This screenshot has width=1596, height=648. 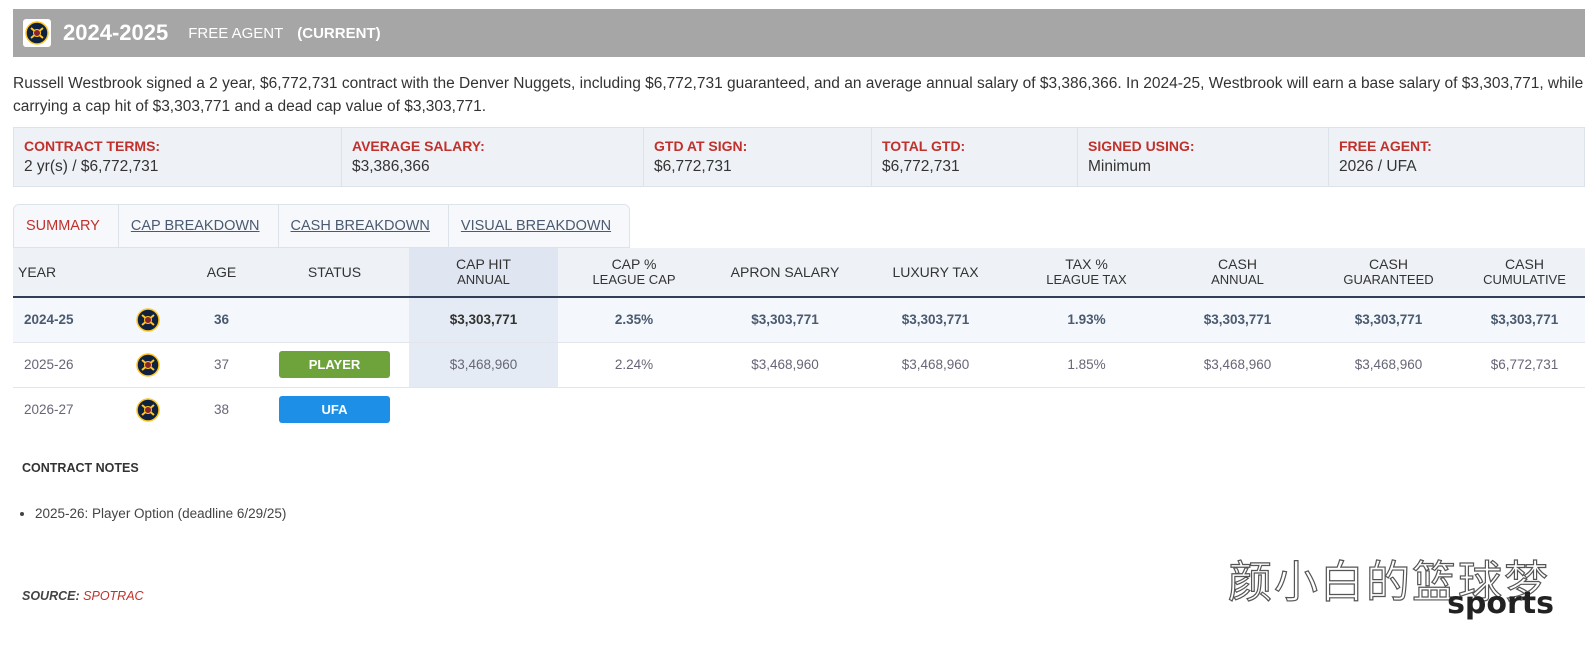 What do you see at coordinates (1086, 264) in the screenshot?
I see `header-line: TAX %` at bounding box center [1086, 264].